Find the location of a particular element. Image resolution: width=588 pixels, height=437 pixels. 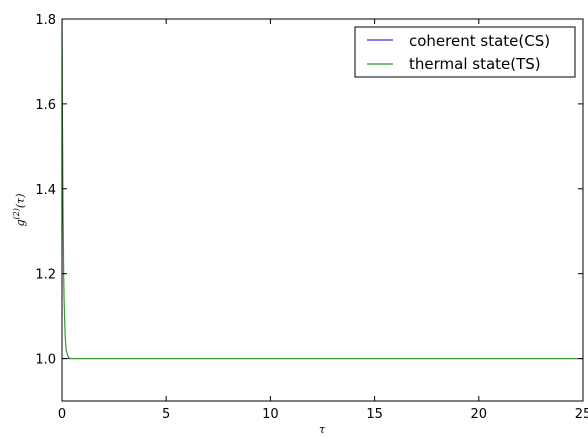

legend-box is located at coordinates (465, 52).